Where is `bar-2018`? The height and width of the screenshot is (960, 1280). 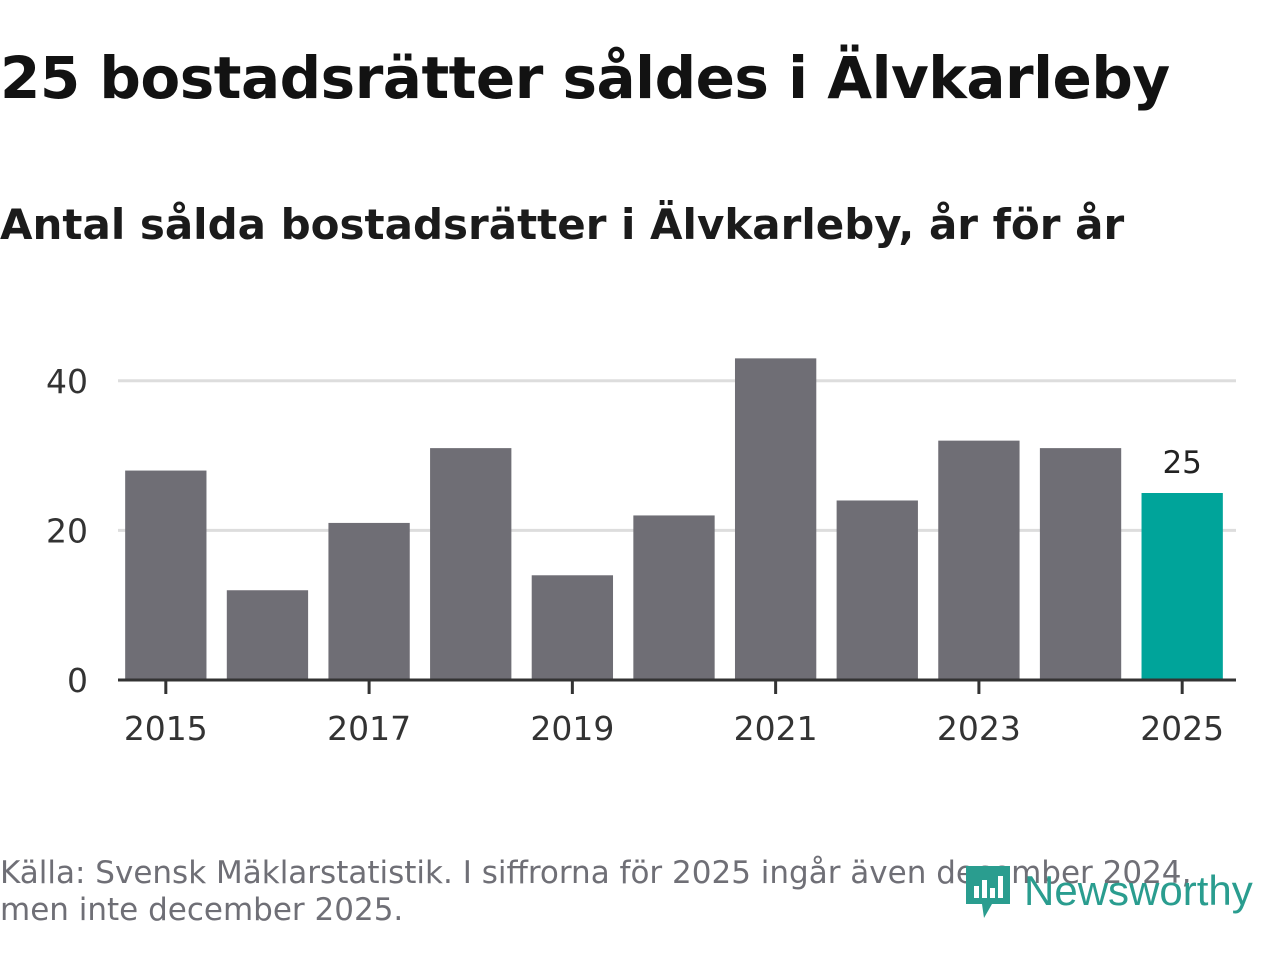 bar-2018 is located at coordinates (471, 564).